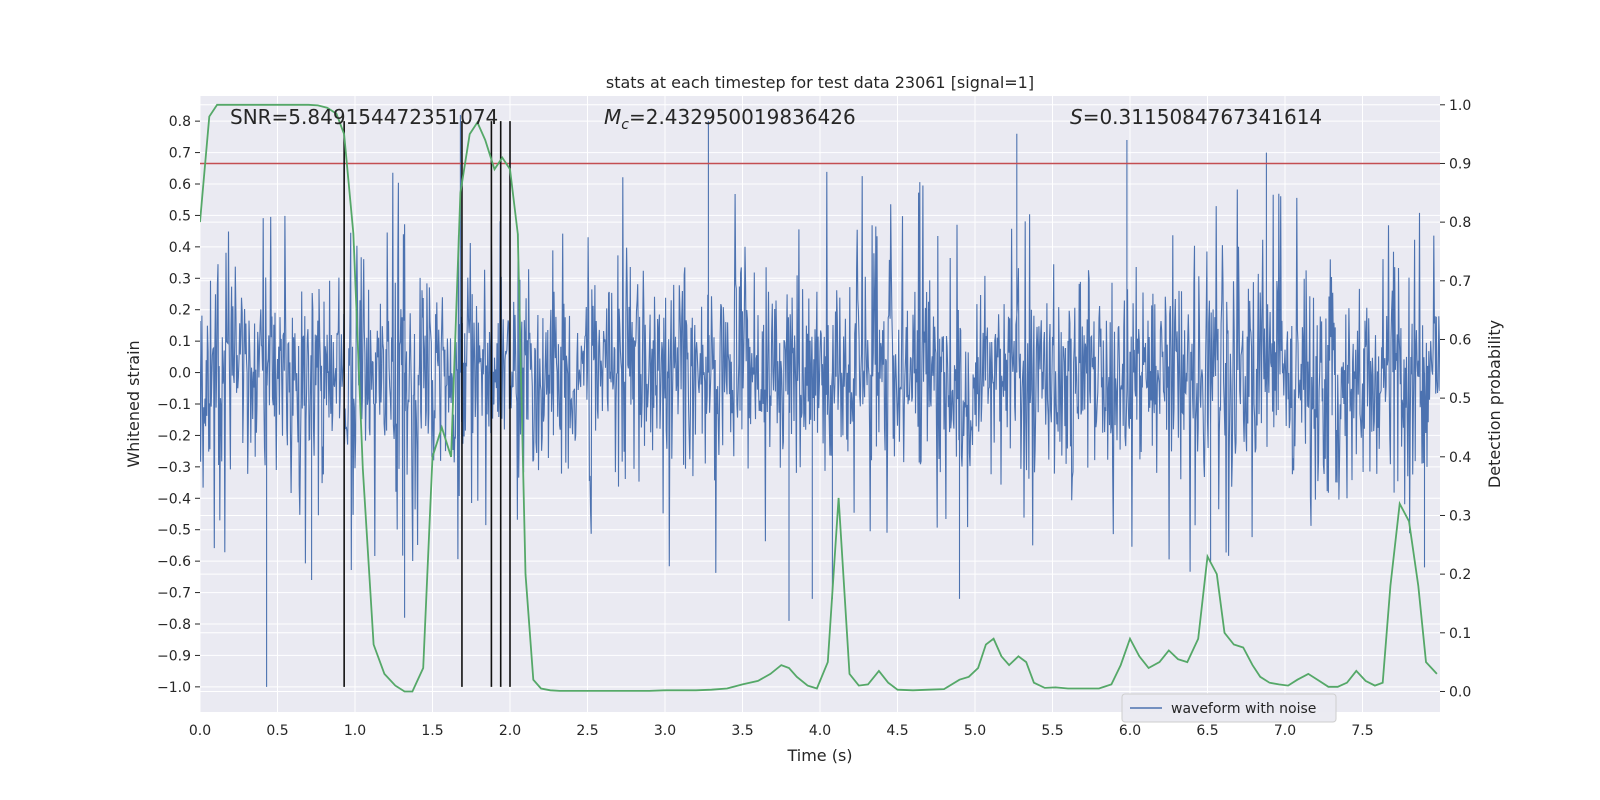  Describe the element at coordinates (180, 374) in the screenshot. I see `y-tick-label: 0.0` at that location.